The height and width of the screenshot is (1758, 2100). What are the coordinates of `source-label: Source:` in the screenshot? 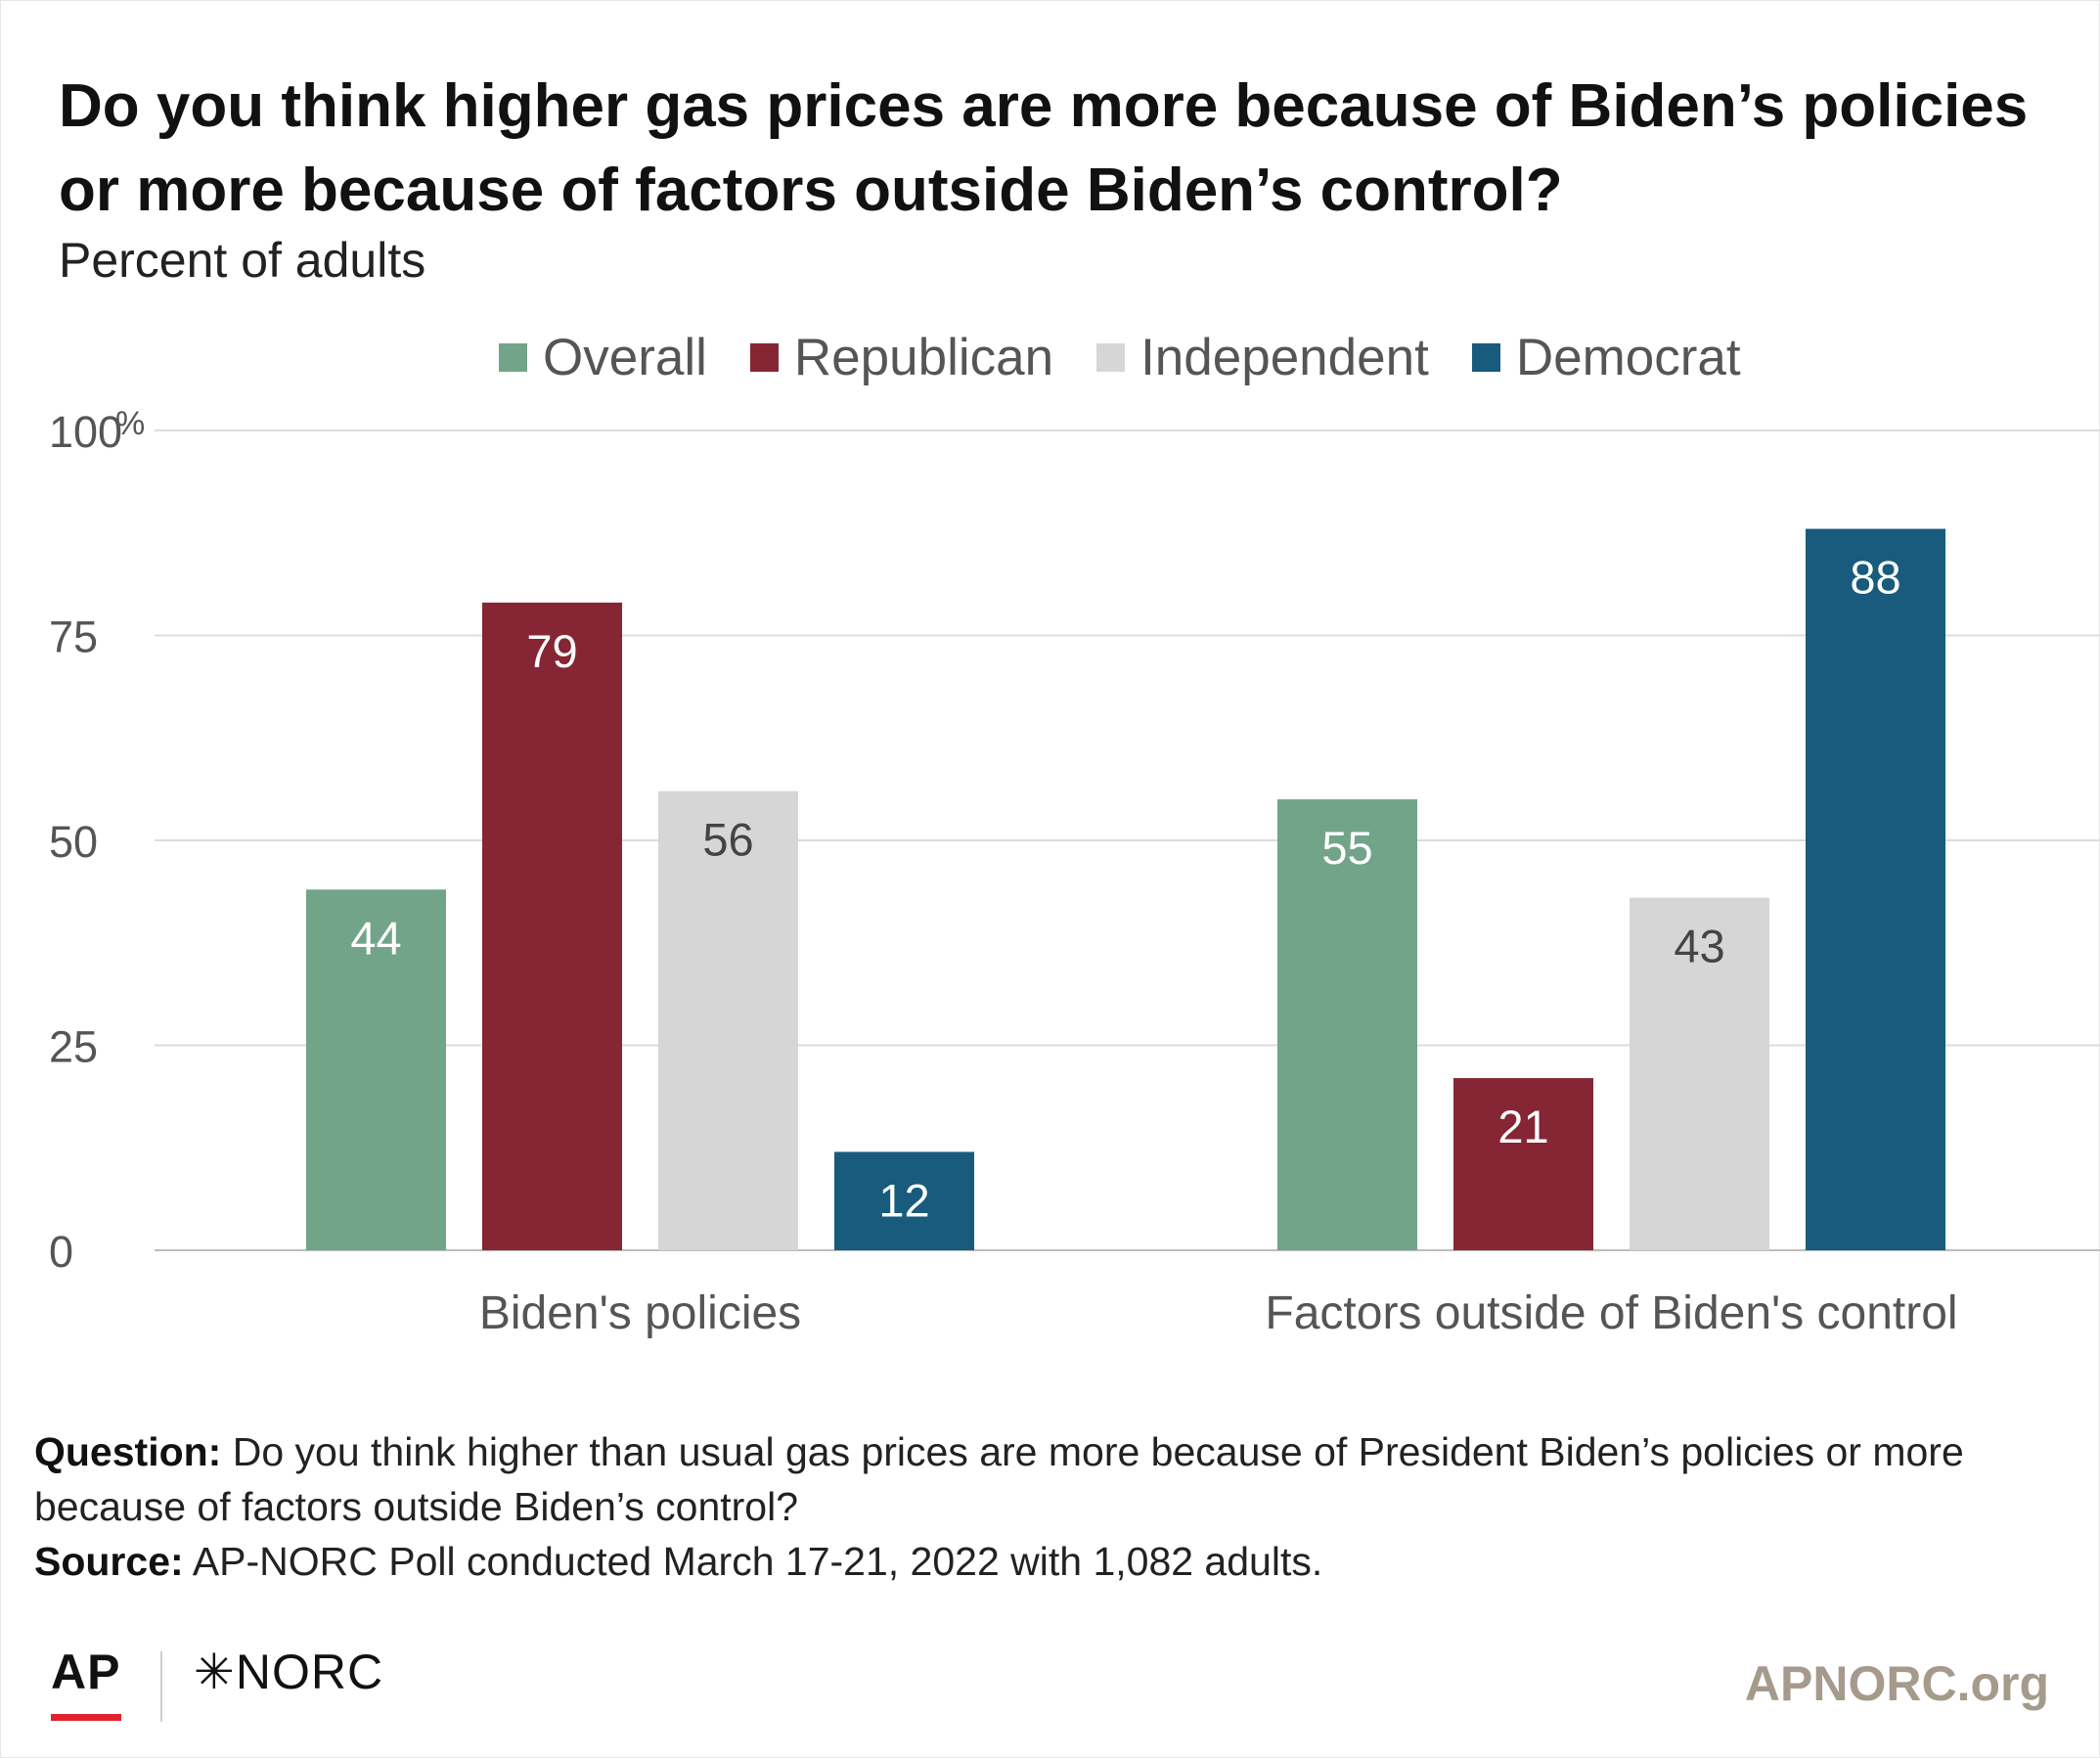 It's located at (109, 1561).